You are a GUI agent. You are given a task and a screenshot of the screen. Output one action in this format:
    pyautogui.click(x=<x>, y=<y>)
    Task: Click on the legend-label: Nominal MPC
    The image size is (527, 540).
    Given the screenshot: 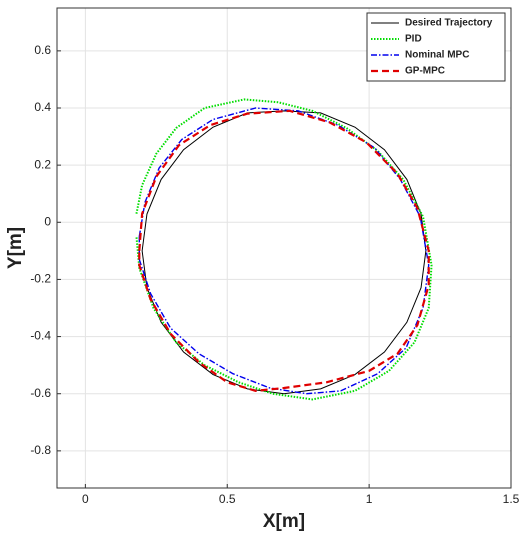 What is the action you would take?
    pyautogui.click(x=437, y=55)
    